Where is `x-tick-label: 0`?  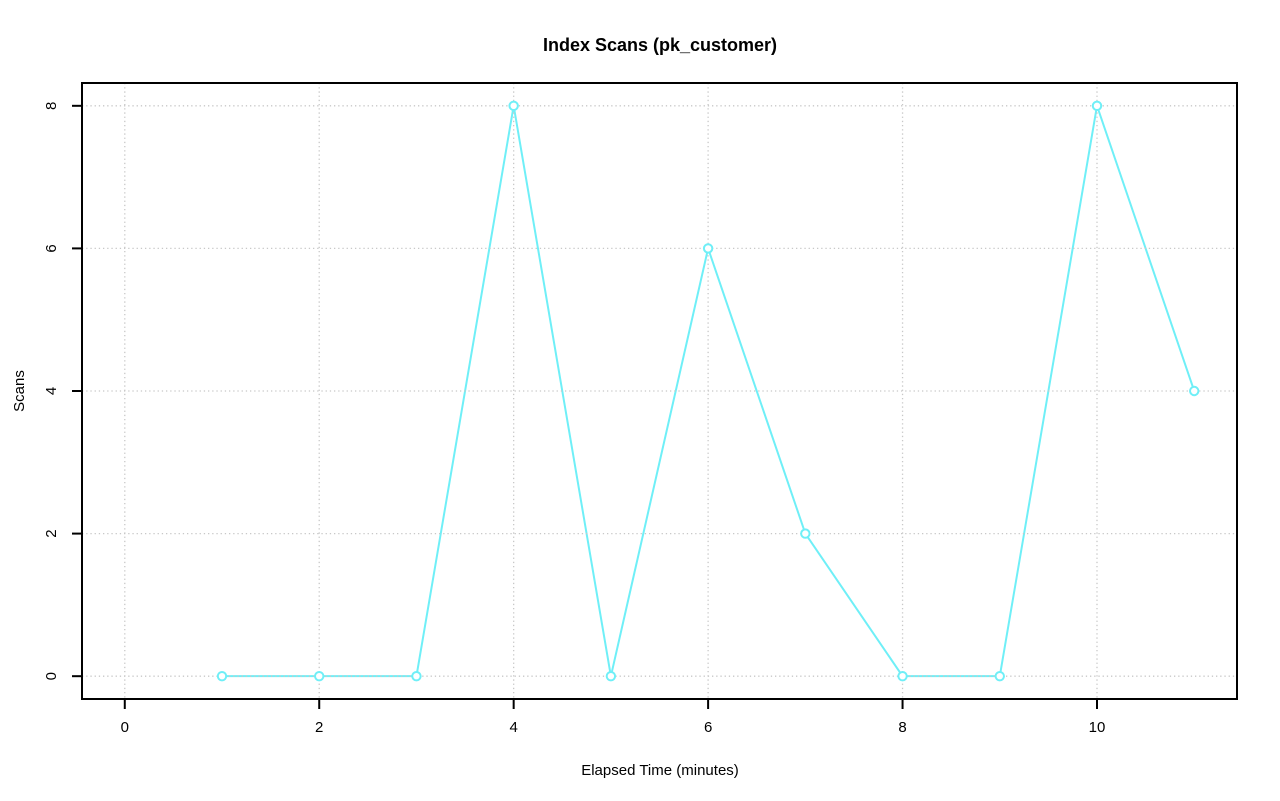 x-tick-label: 0 is located at coordinates (125, 727).